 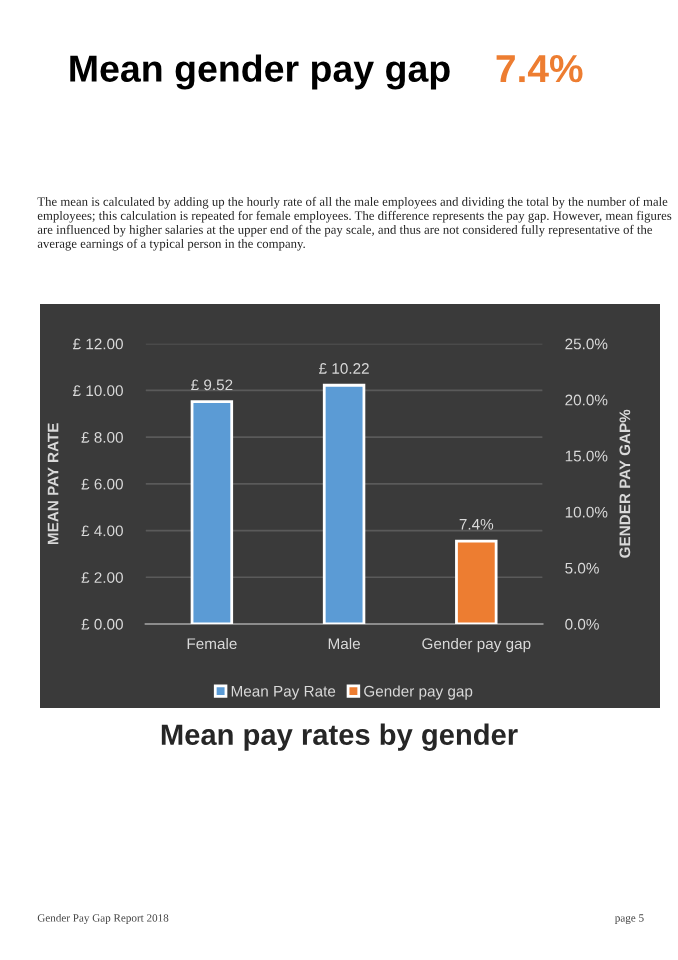 What do you see at coordinates (339, 737) in the screenshot?
I see `text: Mean pay rates by gender` at bounding box center [339, 737].